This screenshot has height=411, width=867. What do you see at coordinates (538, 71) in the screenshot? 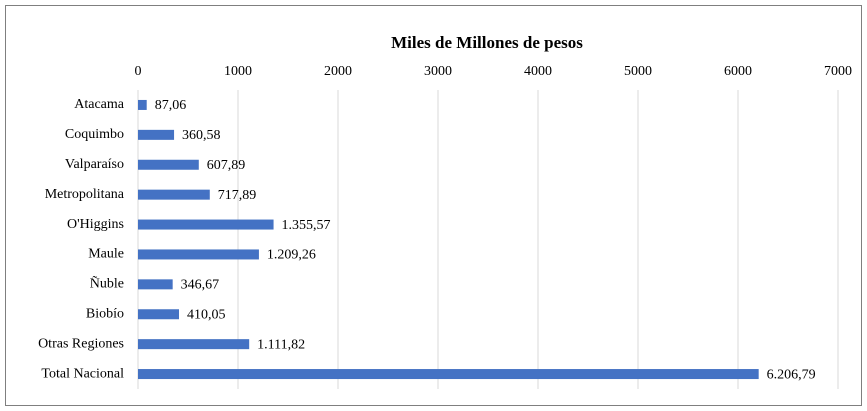
I see `x-tick-label: 4000` at bounding box center [538, 71].